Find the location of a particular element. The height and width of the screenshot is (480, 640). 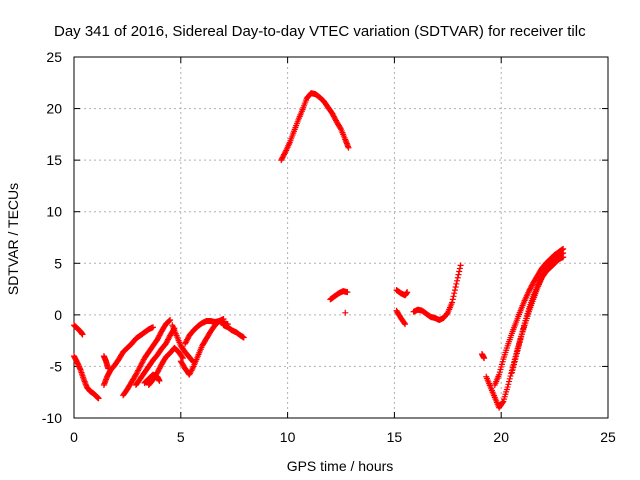

y-tick-label: -5 is located at coordinates (56, 366).